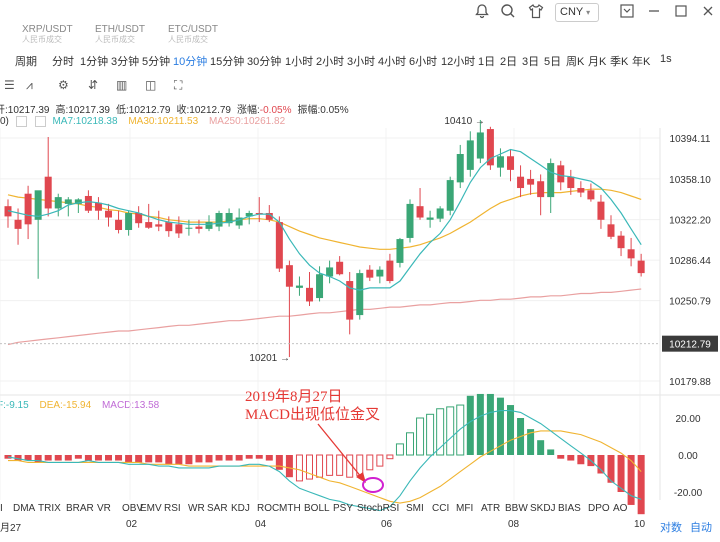 The height and width of the screenshot is (542, 720). I want to click on period-item: 2小时, so click(330, 62).